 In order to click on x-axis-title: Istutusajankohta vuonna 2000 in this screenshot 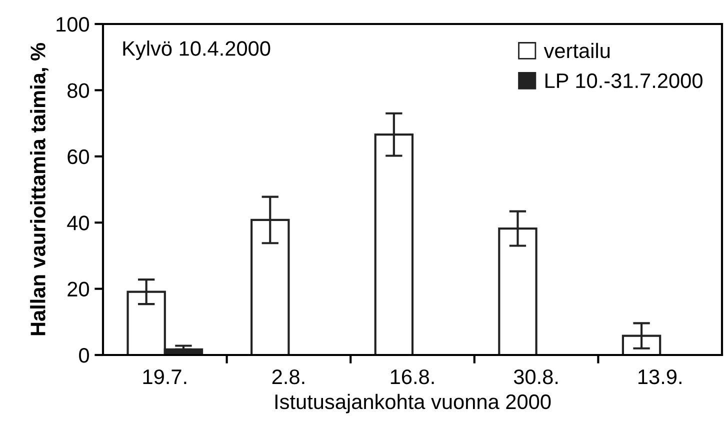, I will do `click(413, 404)`.